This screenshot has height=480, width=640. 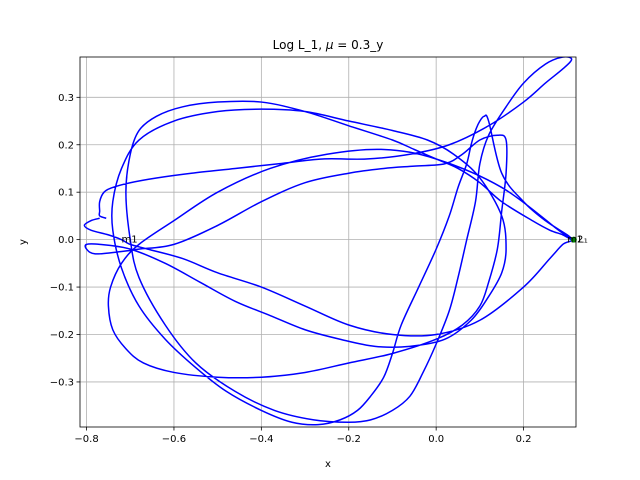 I want to click on x-tick-label: −0.2, so click(x=349, y=439).